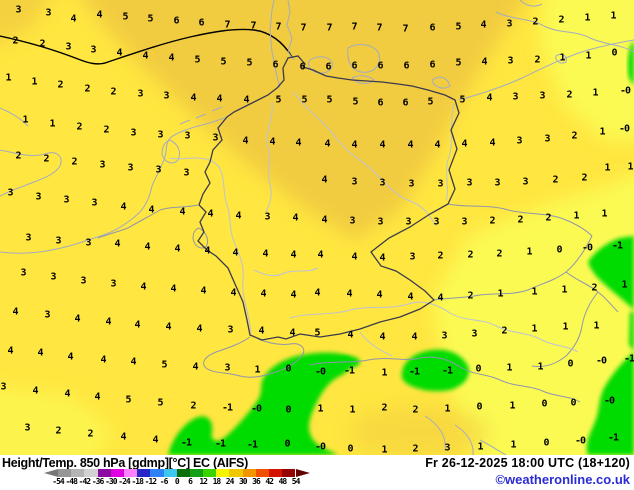 This screenshot has height=490, width=634. What do you see at coordinates (57, 421) in the screenshot?
I see `temp-band-pale-sw` at bounding box center [57, 421].